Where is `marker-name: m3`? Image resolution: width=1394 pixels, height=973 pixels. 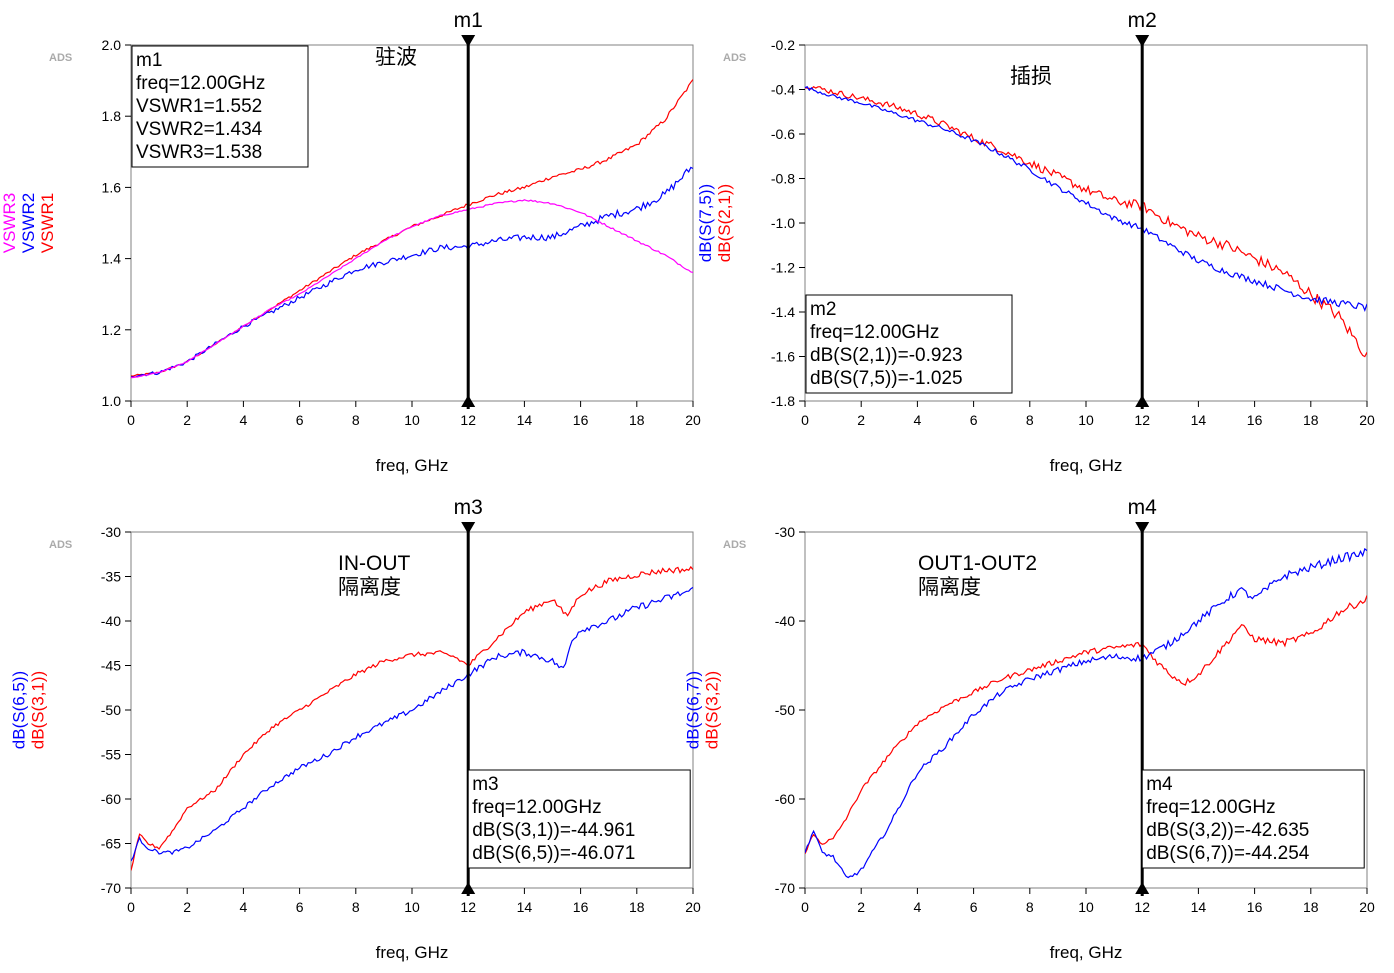
marker-name: m3 is located at coordinates (468, 507).